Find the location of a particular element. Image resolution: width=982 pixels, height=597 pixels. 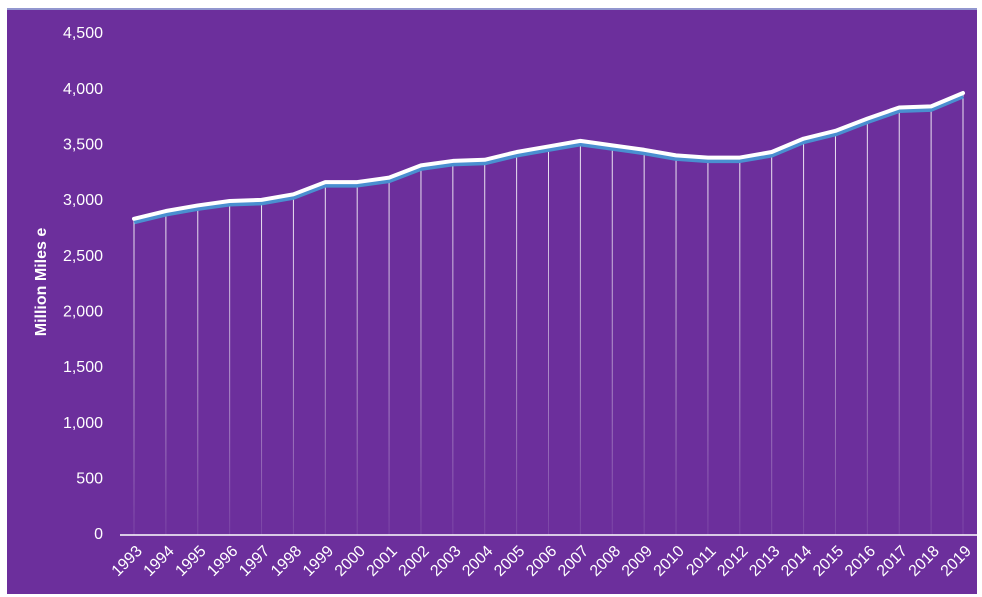

y-tick-label: 4,000 is located at coordinates (83, 89).